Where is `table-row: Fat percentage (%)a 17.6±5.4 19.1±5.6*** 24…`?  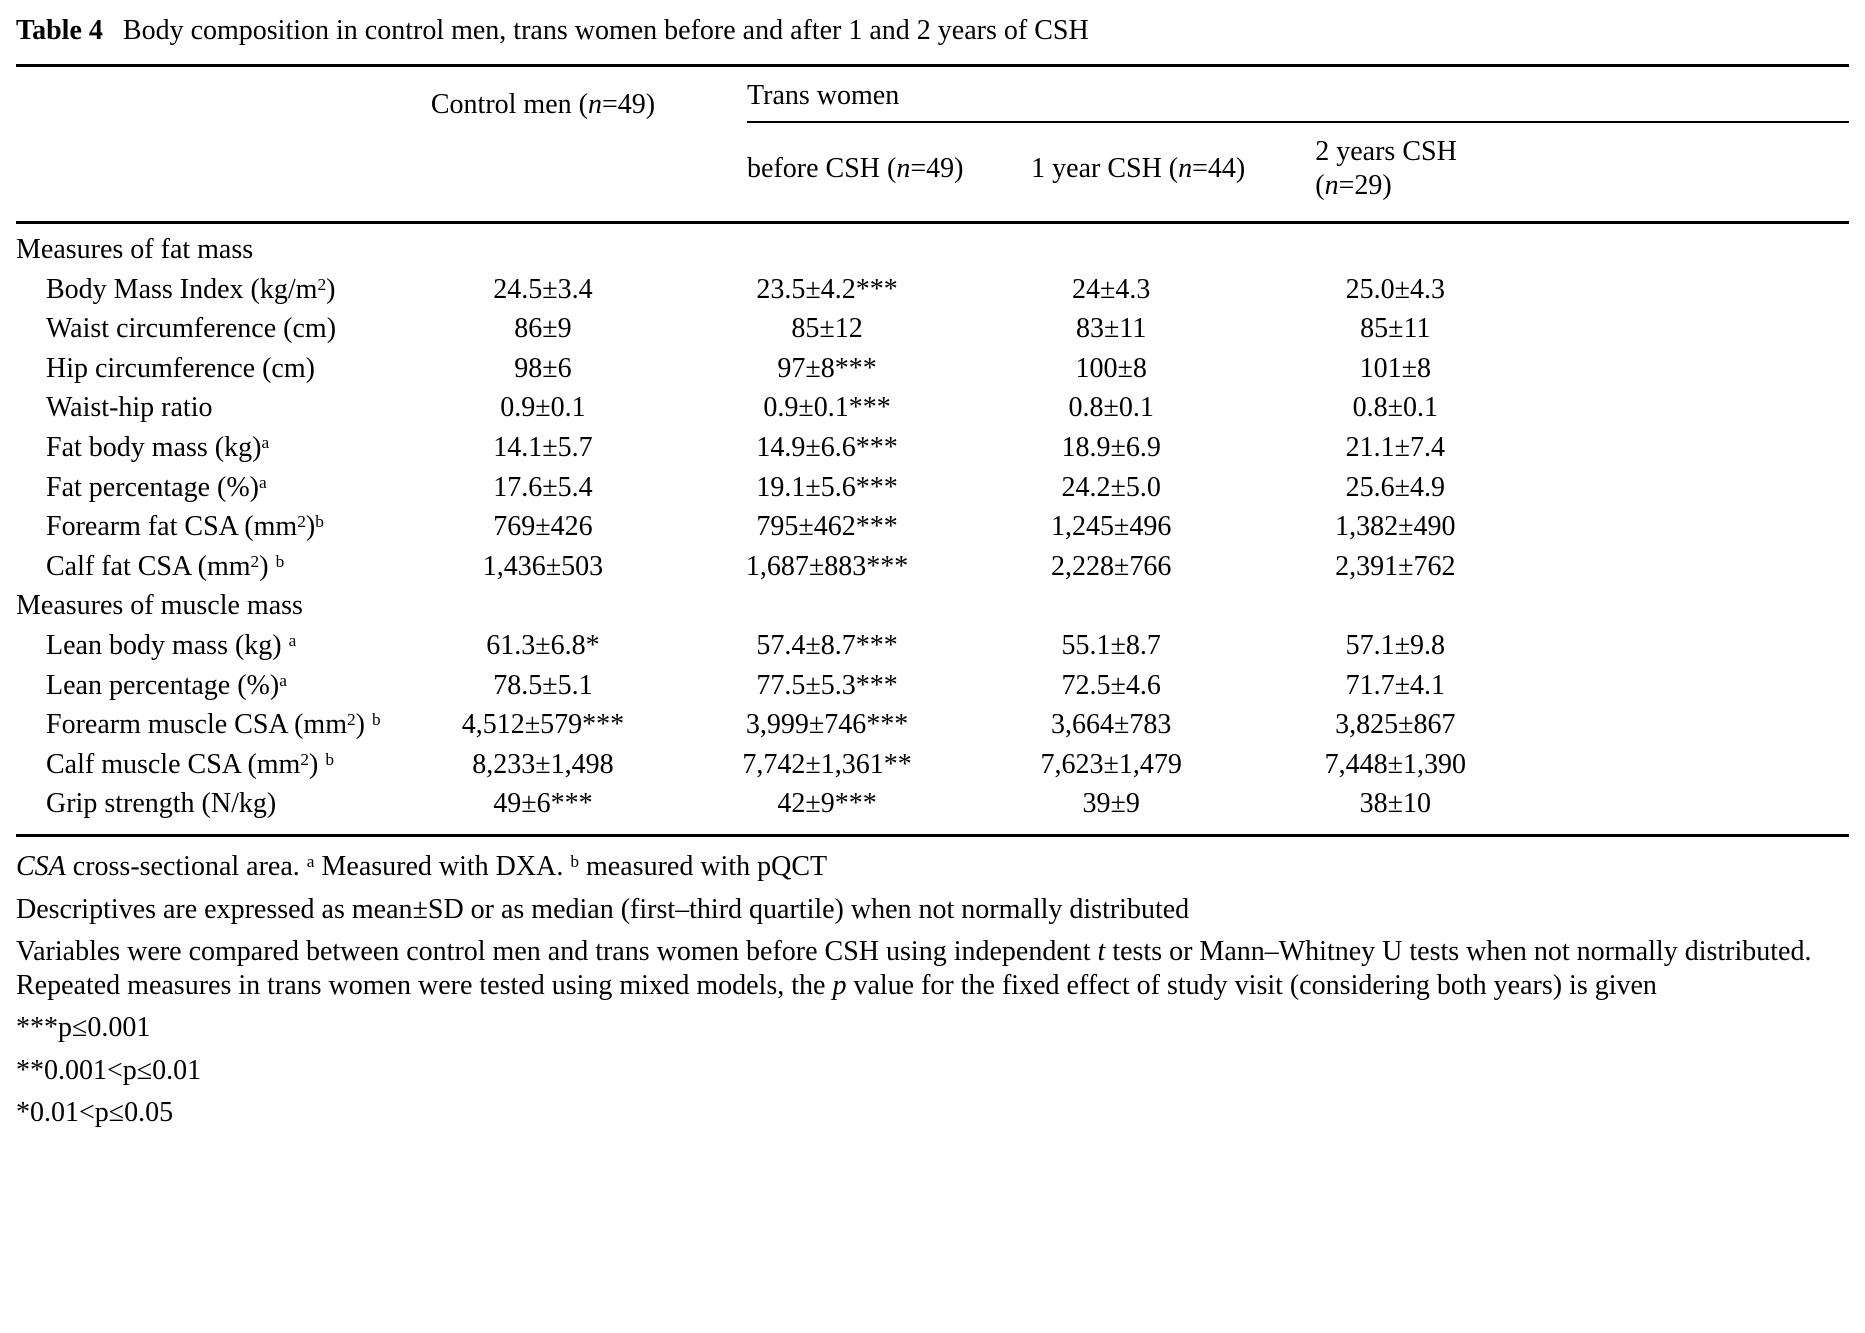 table-row: Fat percentage (%)a 17.6±5.4 19.1±5.6*** 24… is located at coordinates (932, 488).